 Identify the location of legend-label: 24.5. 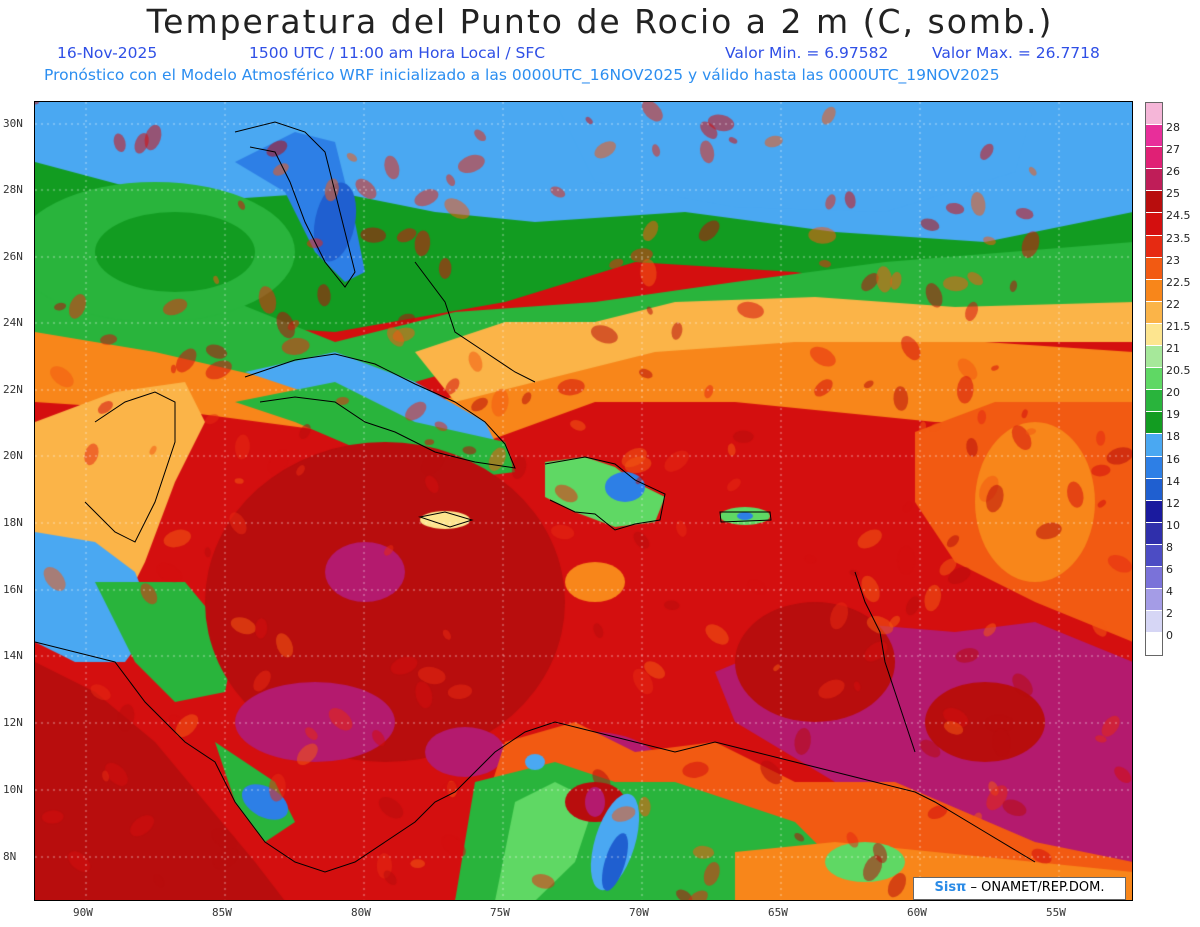
(1178, 216).